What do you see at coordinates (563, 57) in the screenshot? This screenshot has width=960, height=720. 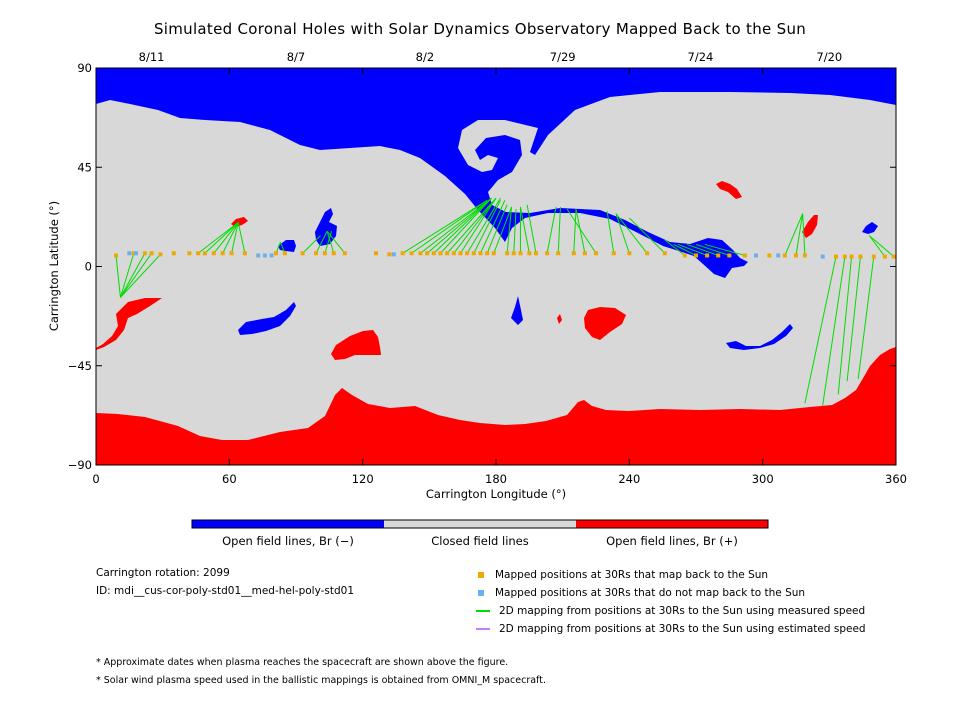 I see `date-tick-label: 7/29` at bounding box center [563, 57].